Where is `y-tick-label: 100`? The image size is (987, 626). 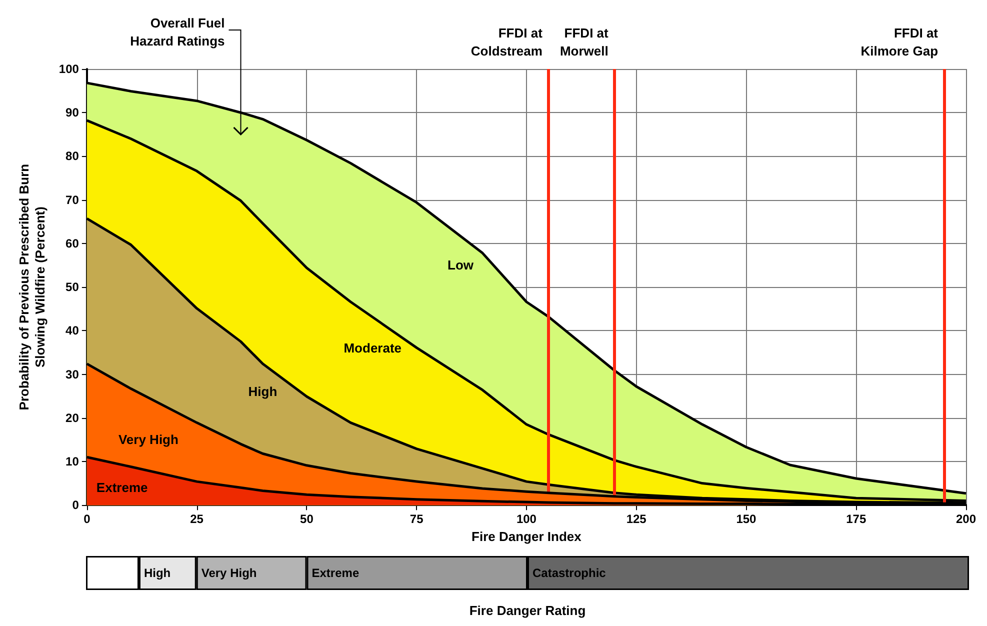 y-tick-label: 100 is located at coordinates (69, 69).